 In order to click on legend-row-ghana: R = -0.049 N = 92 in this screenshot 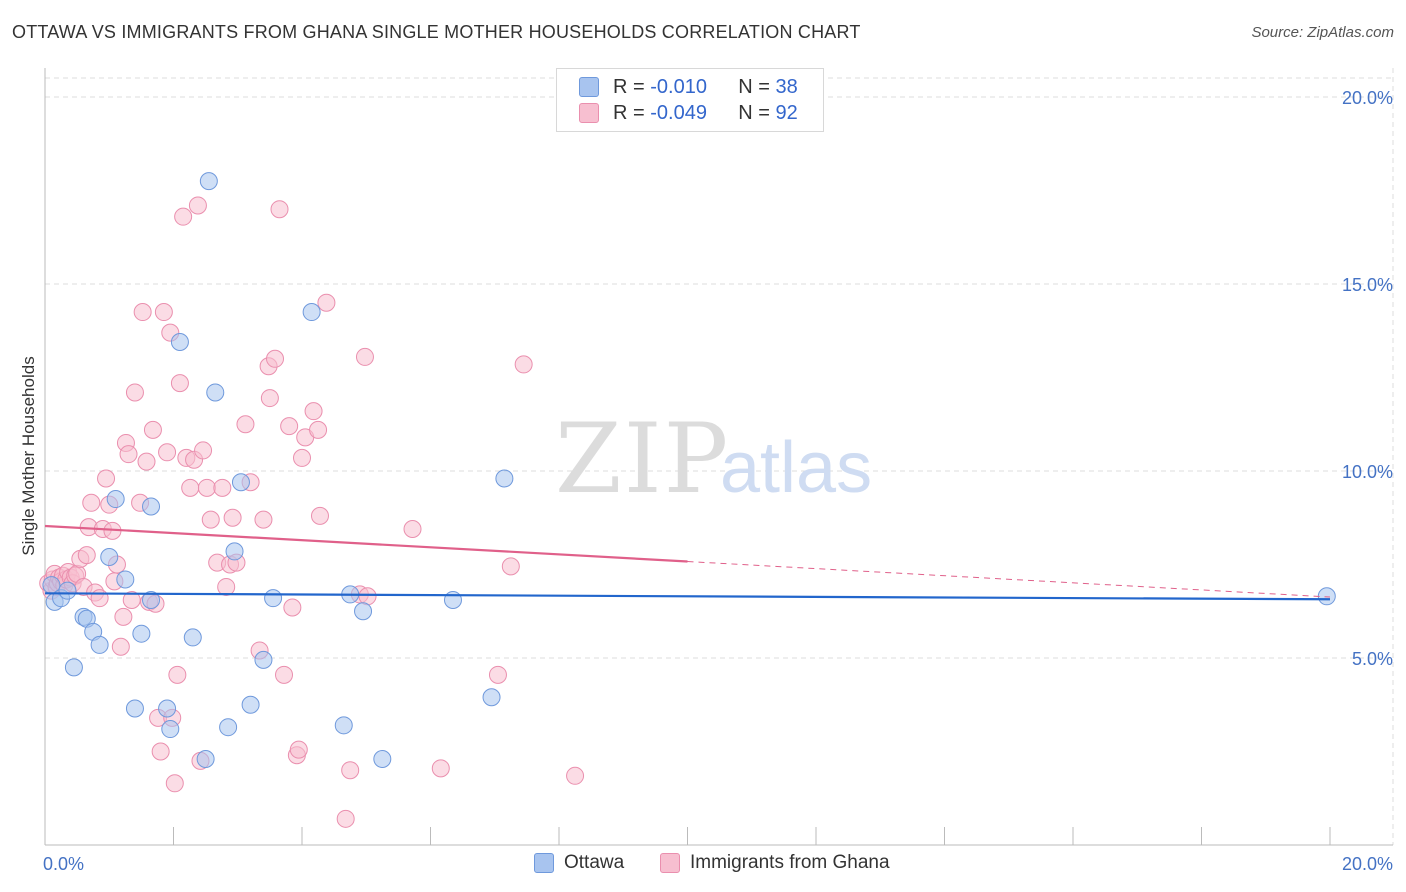, I will do `click(688, 113)`.